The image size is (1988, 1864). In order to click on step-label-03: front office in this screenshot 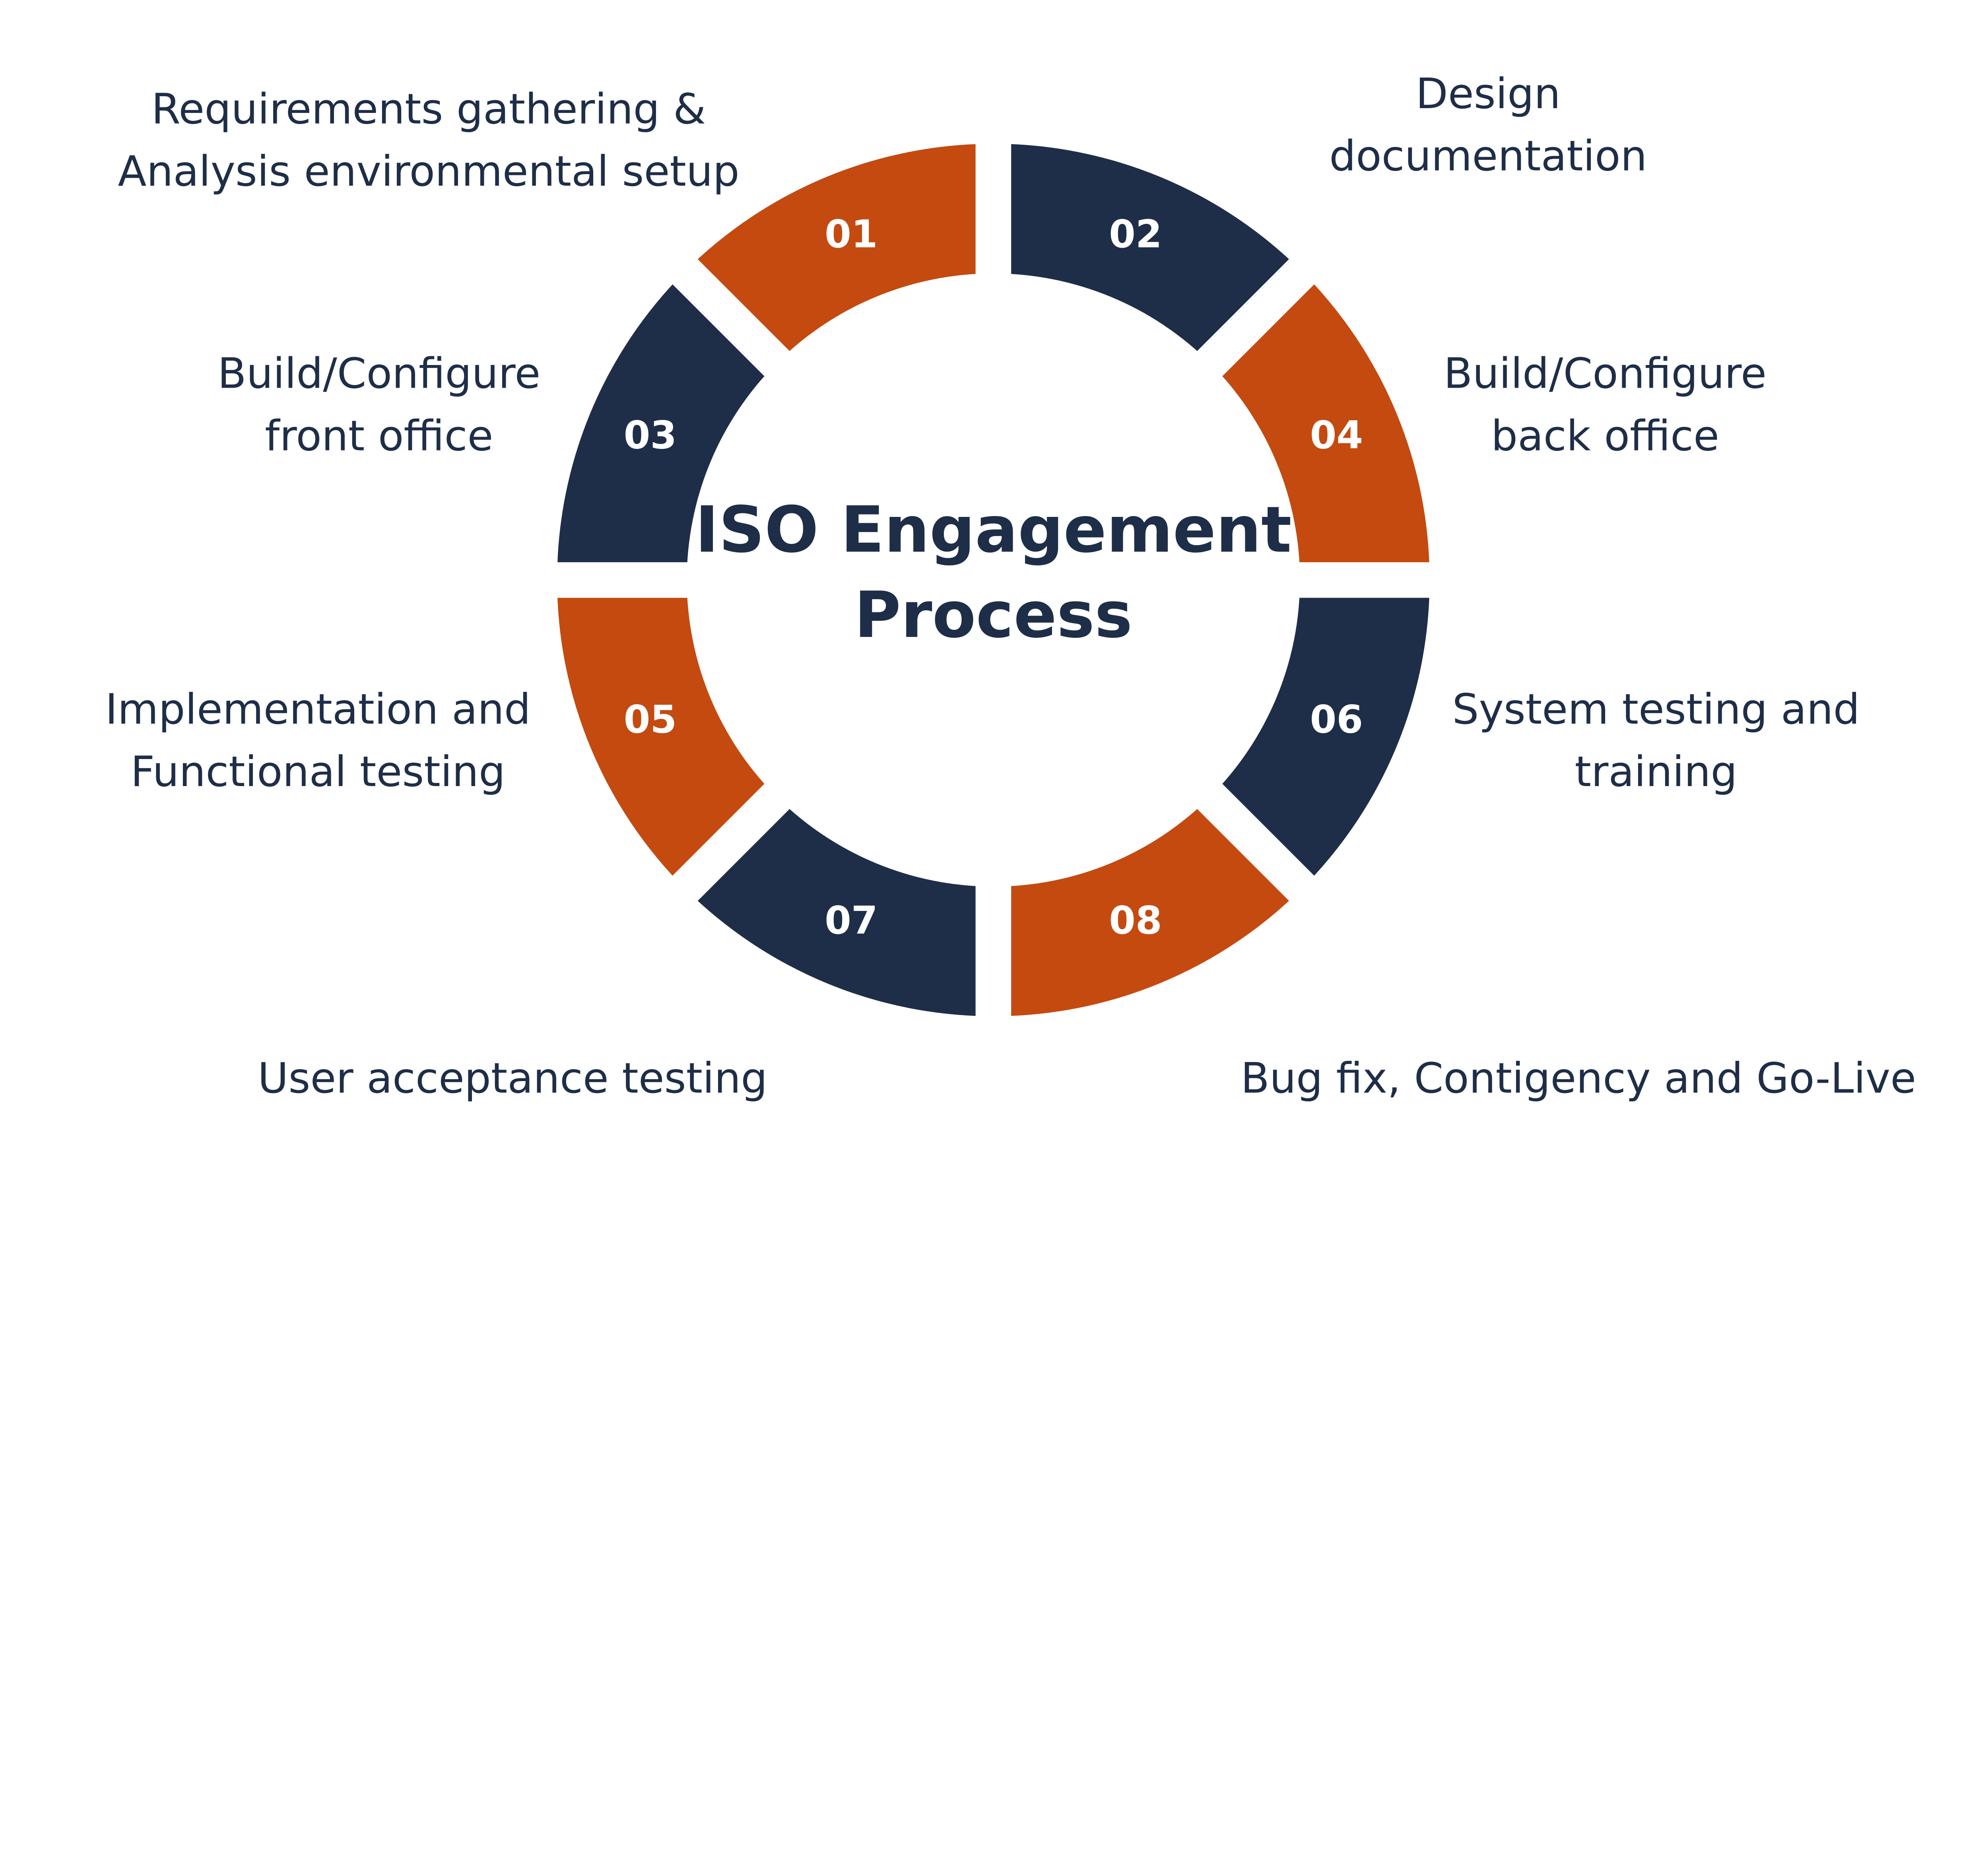, I will do `click(379, 435)`.